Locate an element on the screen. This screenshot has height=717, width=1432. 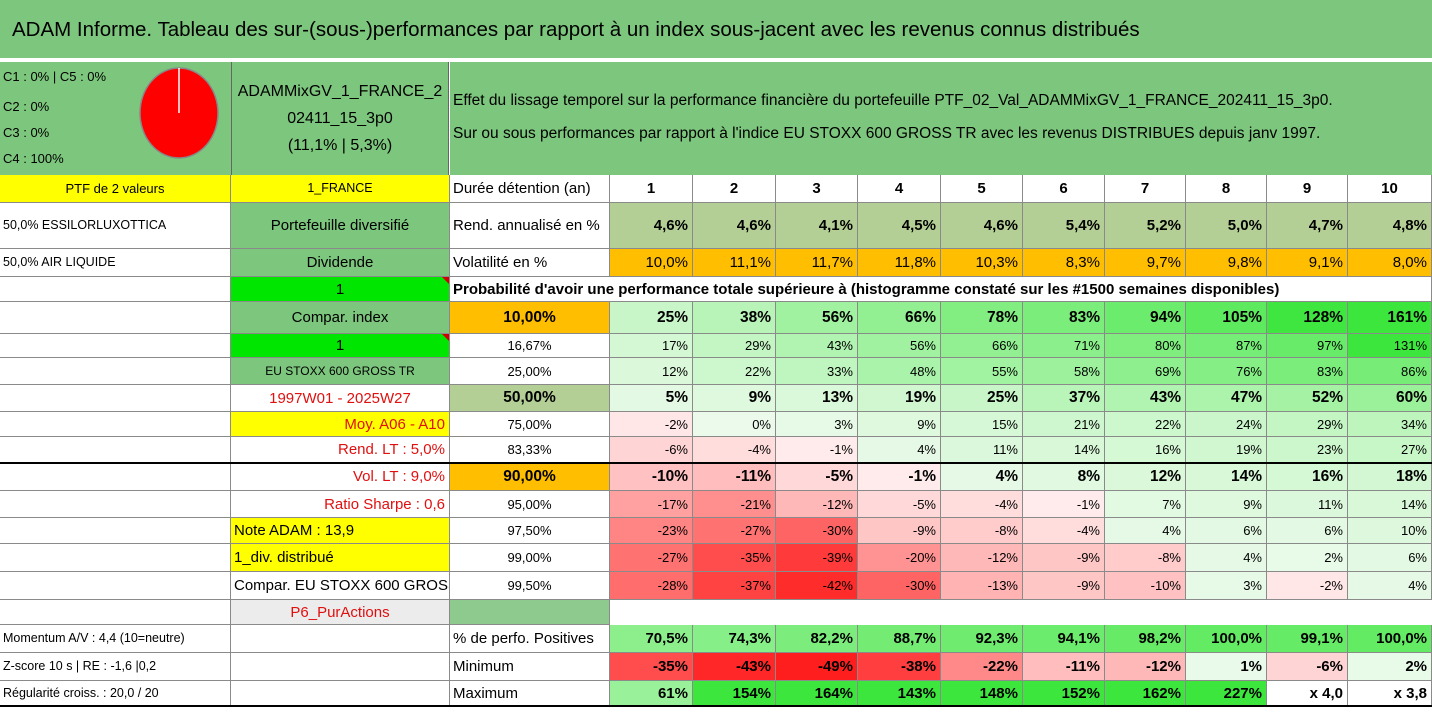
cluster-line: C2 : 0% is located at coordinates (26, 106).